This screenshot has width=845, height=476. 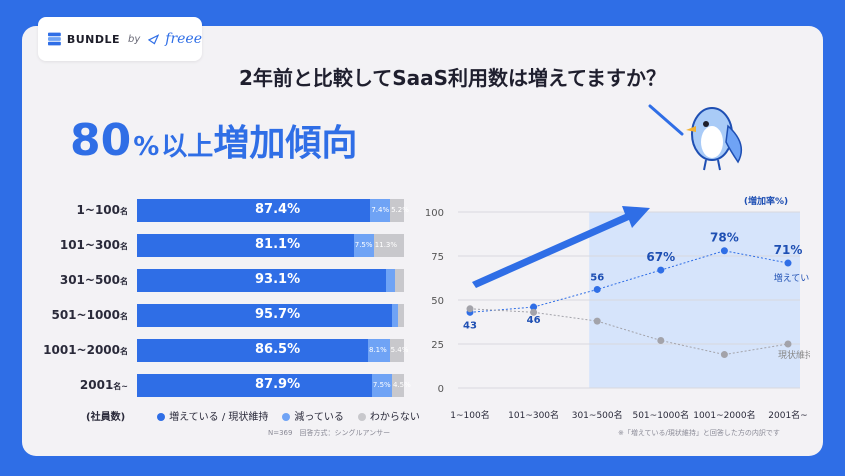 What do you see at coordinates (252, 350) in the screenshot?
I see `bar-segment-inc: 86.5%` at bounding box center [252, 350].